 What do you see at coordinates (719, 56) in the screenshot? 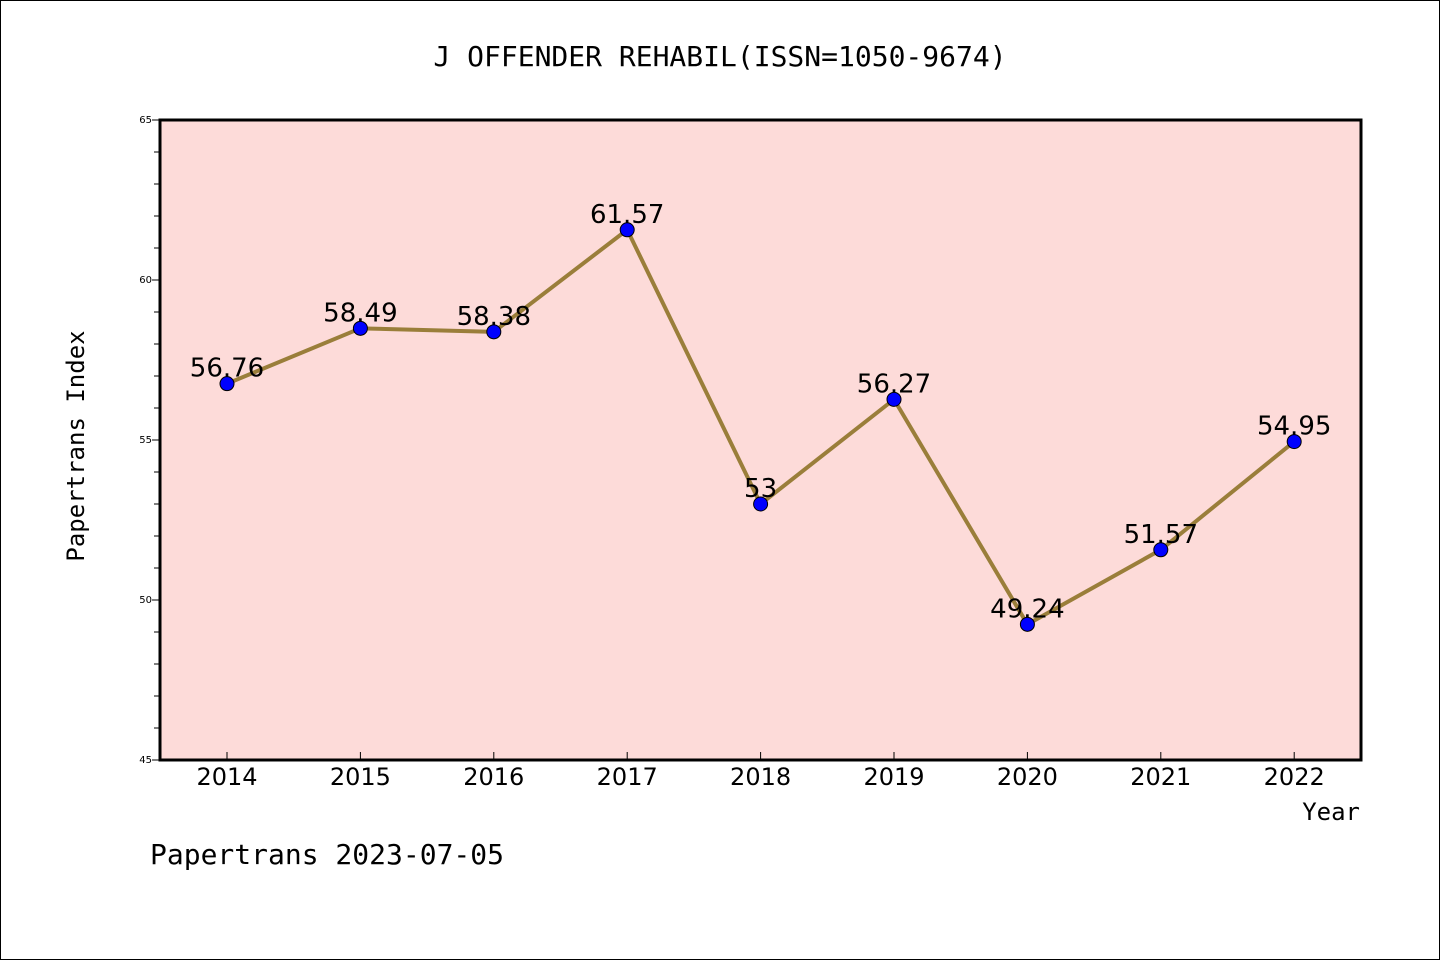
I see `chart-title: J OFFENDER REHABIL(ISSN=1050-9674)` at bounding box center [719, 56].